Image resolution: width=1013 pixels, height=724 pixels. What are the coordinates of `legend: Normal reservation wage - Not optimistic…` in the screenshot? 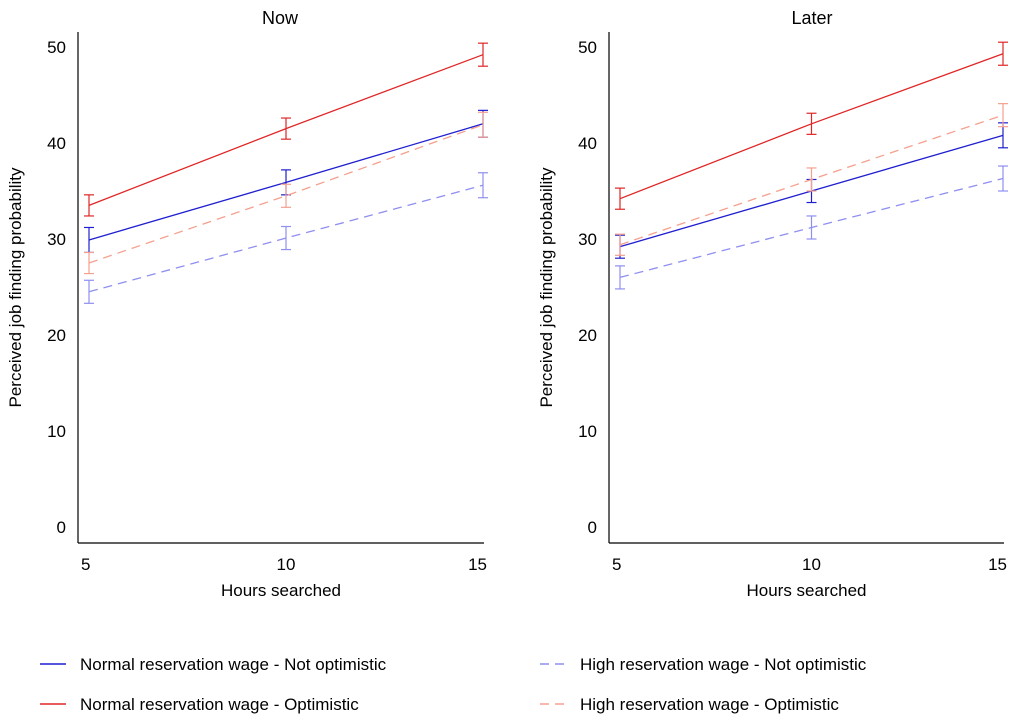 It's located at (453, 684).